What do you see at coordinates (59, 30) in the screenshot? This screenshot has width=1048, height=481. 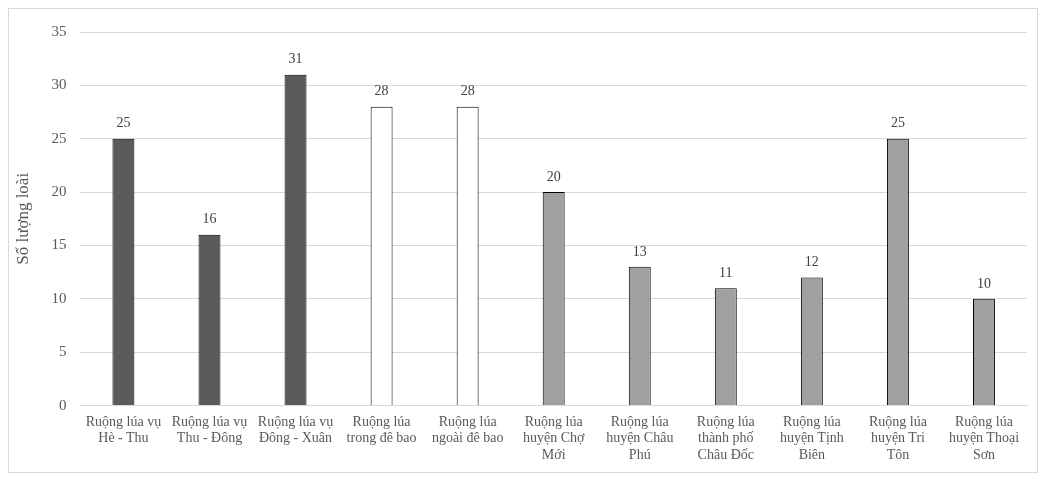 I see `y-tick-label: 35` at bounding box center [59, 30].